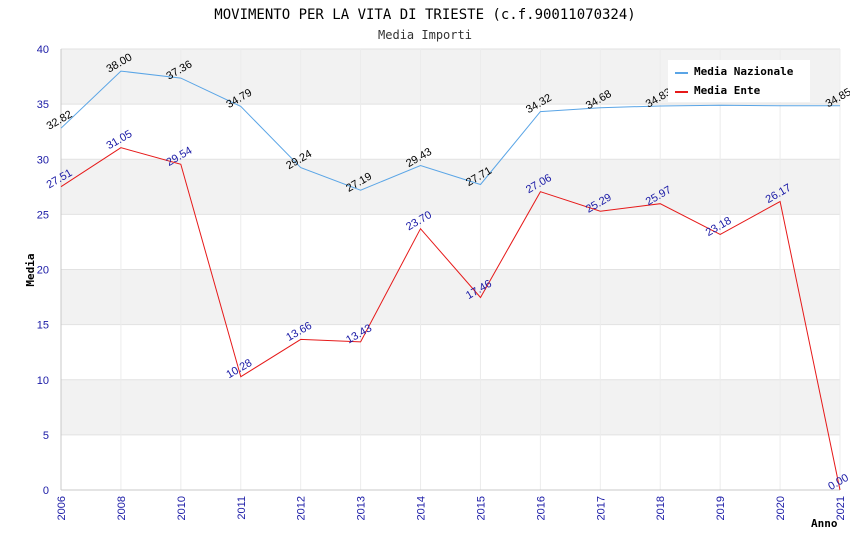 Image resolution: width=850 pixels, height=550 pixels. Describe the element at coordinates (242, 508) in the screenshot. I see `x-tick-label: 2011` at that location.